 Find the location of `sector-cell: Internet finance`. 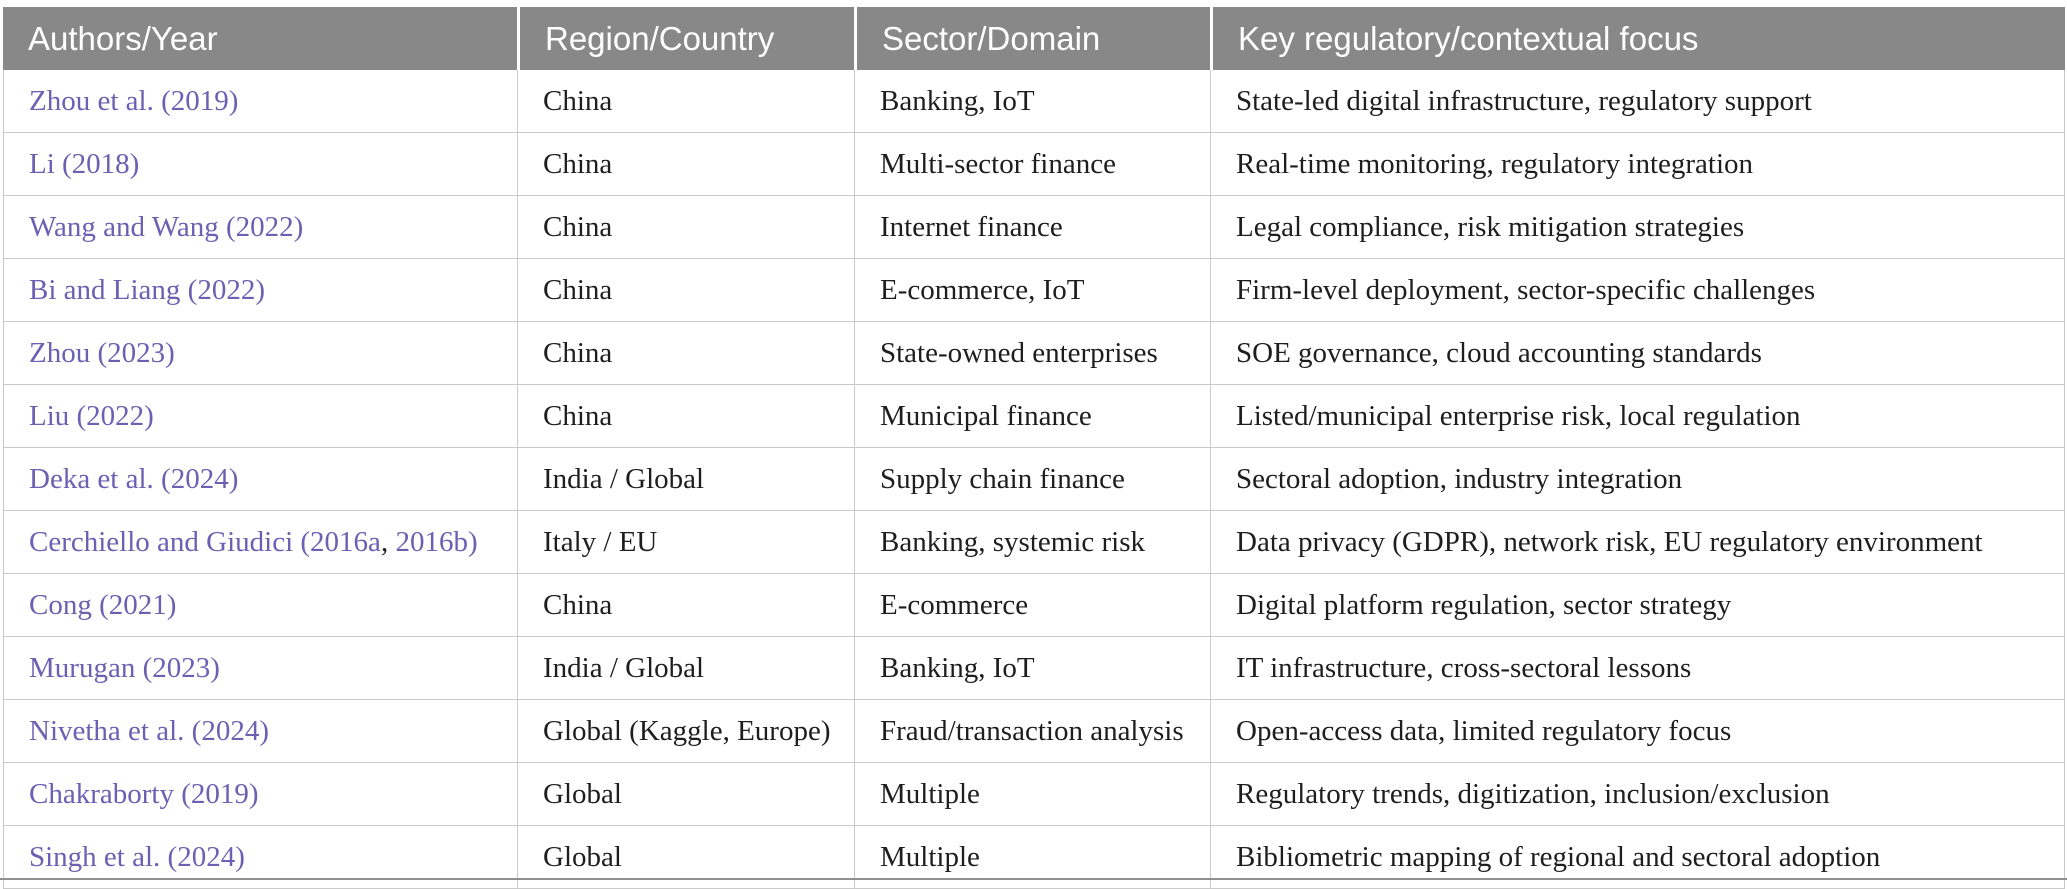

sector-cell: Internet finance is located at coordinates (1032, 227).